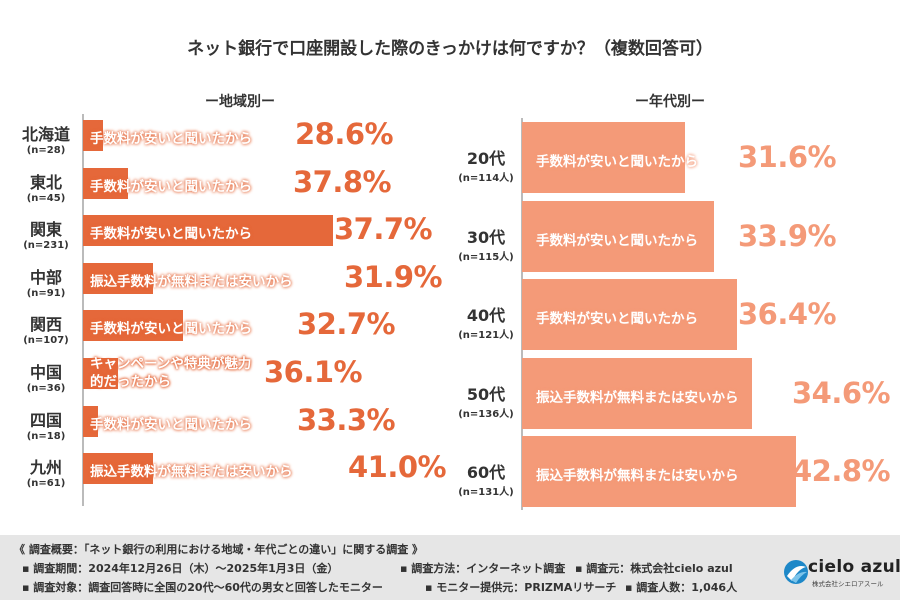 Image resolution: width=900 pixels, height=600 pixels. What do you see at coordinates (45, 134) in the screenshot?
I see `region-name: 北海道` at bounding box center [45, 134].